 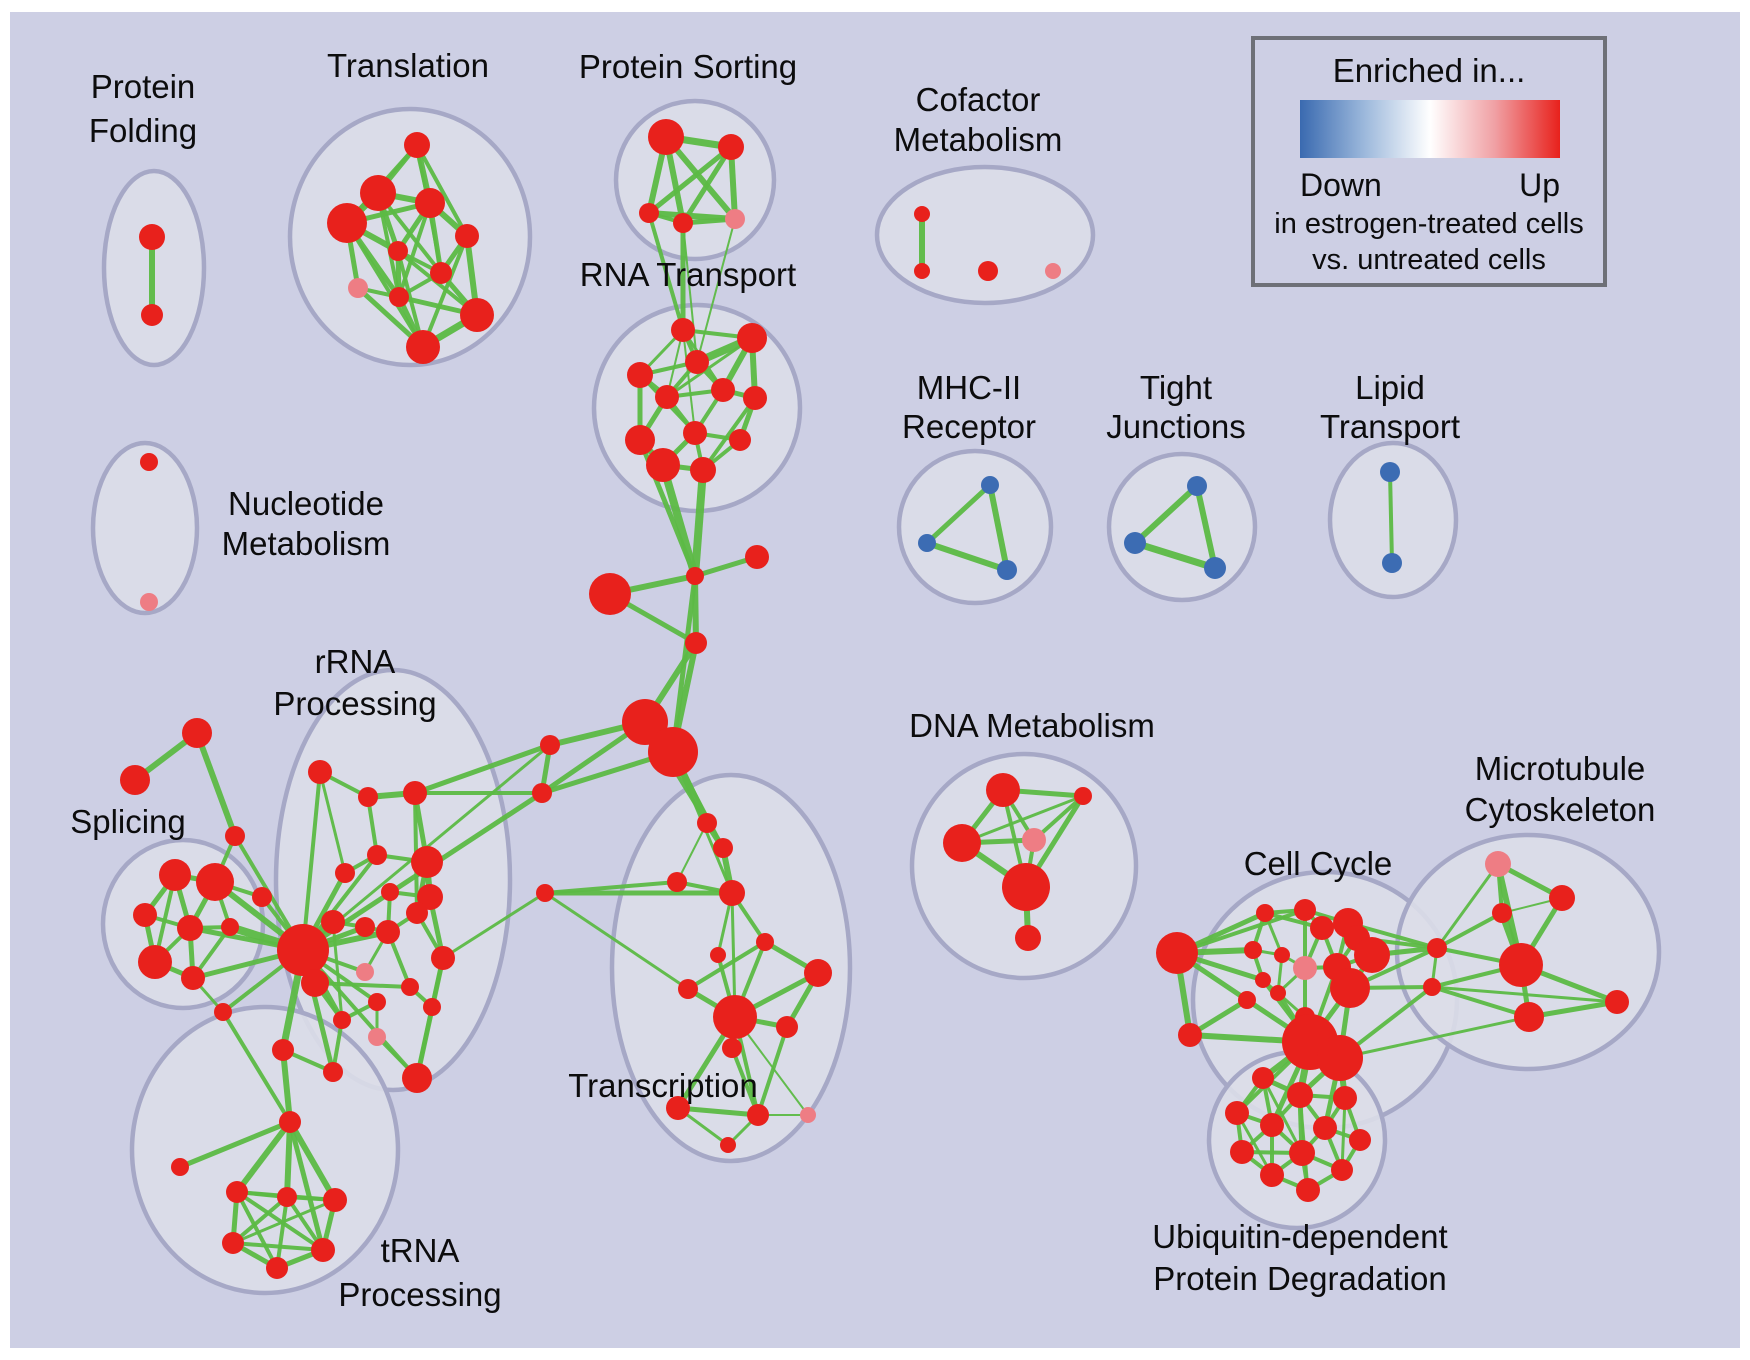 I want to click on node-rt2, so click(x=752, y=338).